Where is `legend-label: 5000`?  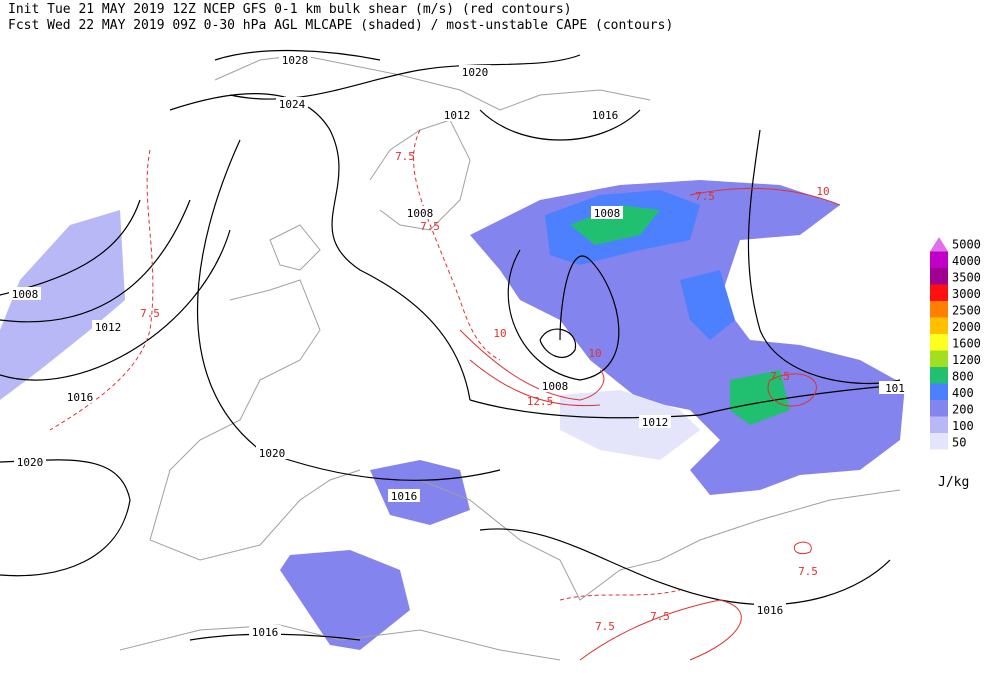 legend-label: 5000 is located at coordinates (966, 245).